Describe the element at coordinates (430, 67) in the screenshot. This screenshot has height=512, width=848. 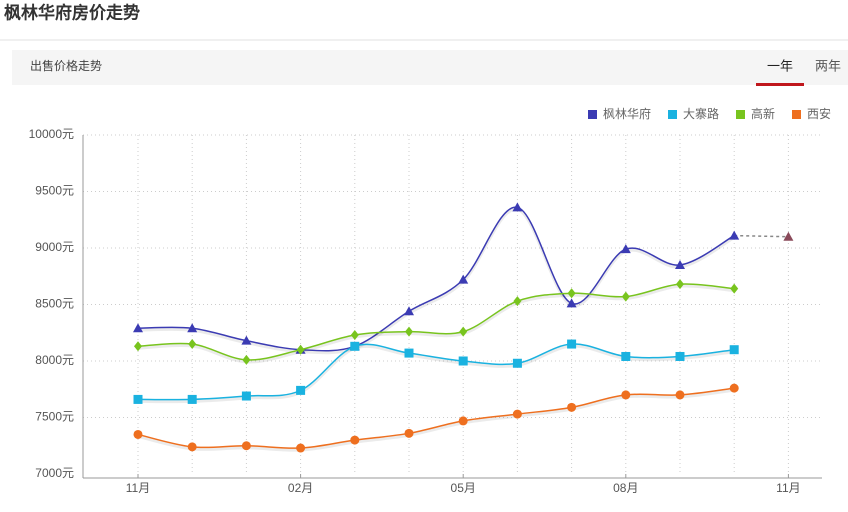
I see `tab-bar` at that location.